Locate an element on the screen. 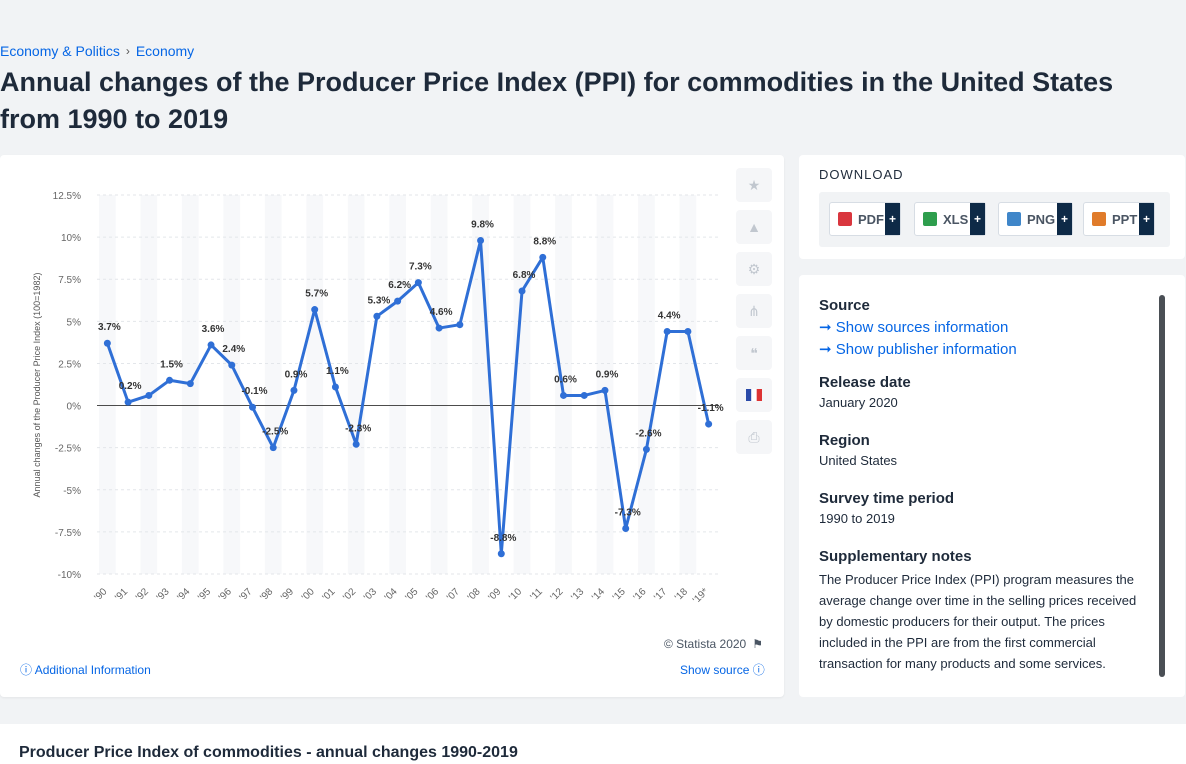 The width and height of the screenshot is (1186, 764). additional-information-link: ⓘ Additional Information is located at coordinates (85, 669).